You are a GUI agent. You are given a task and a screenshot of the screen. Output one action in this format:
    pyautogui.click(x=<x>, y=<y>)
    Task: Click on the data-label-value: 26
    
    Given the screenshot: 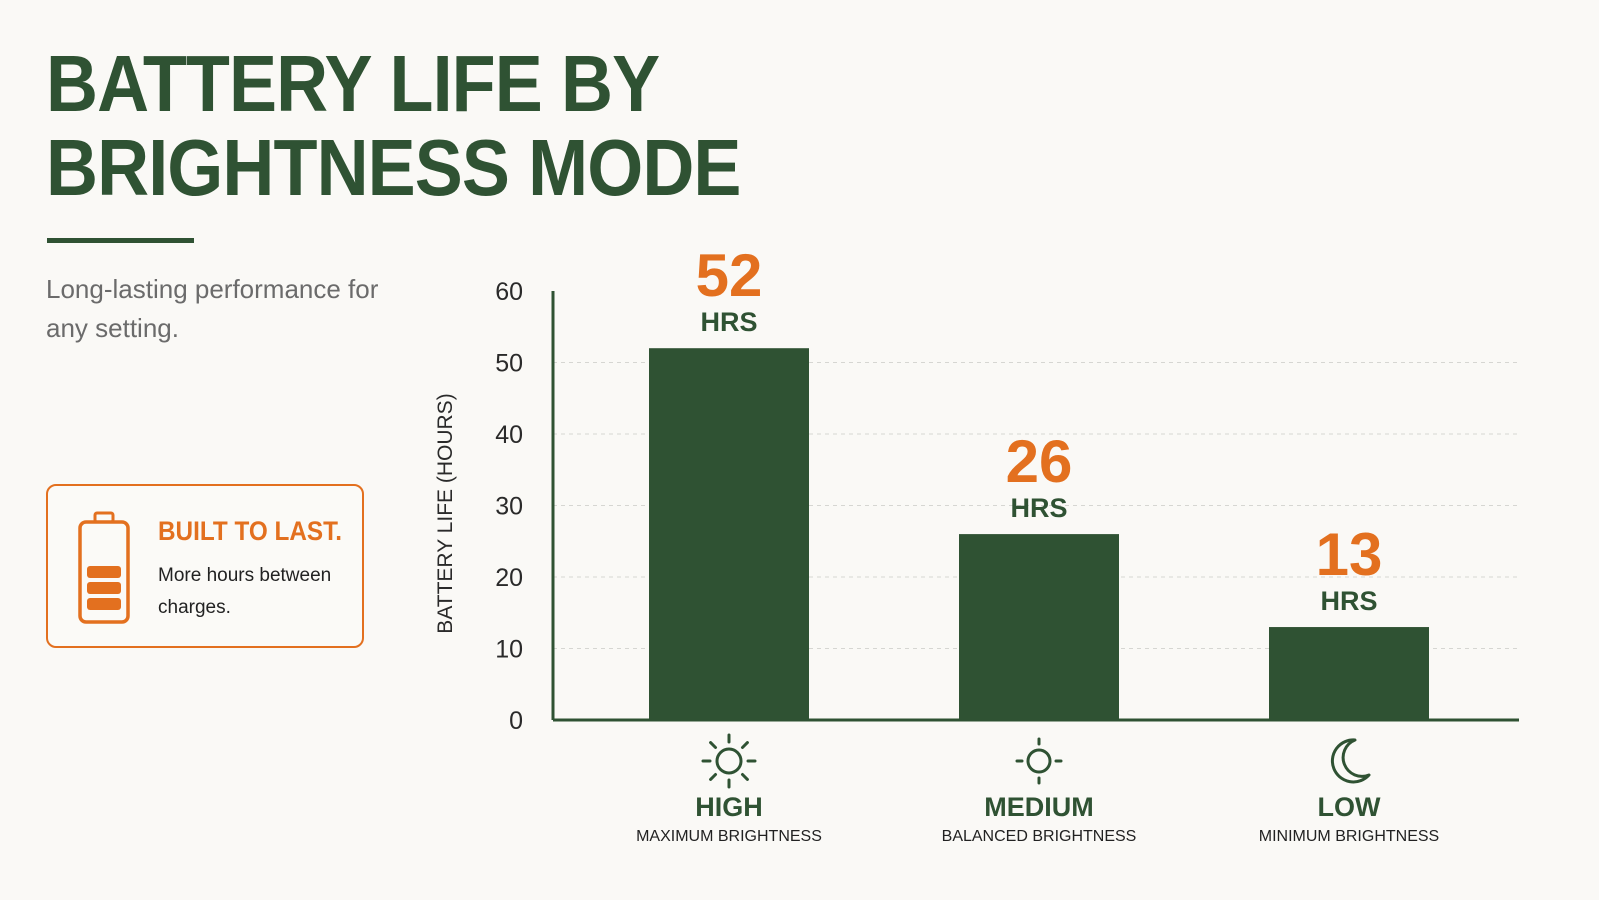 What is the action you would take?
    pyautogui.click(x=1039, y=461)
    